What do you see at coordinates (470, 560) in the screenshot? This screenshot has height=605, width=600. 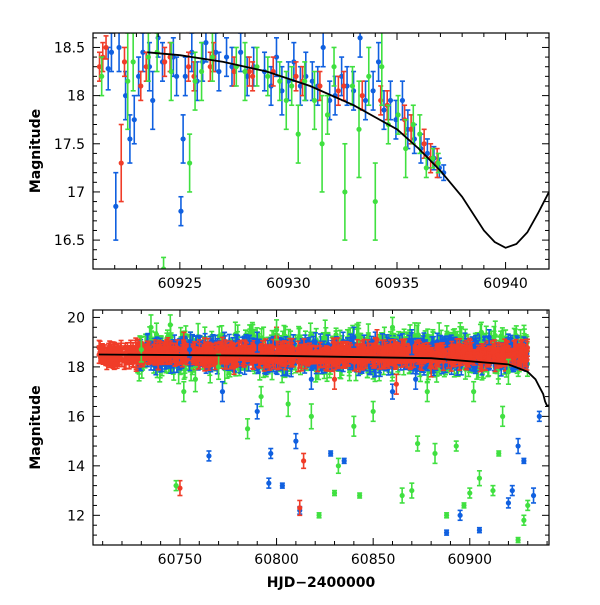 I see `x-tick-label: 60900` at bounding box center [470, 560].